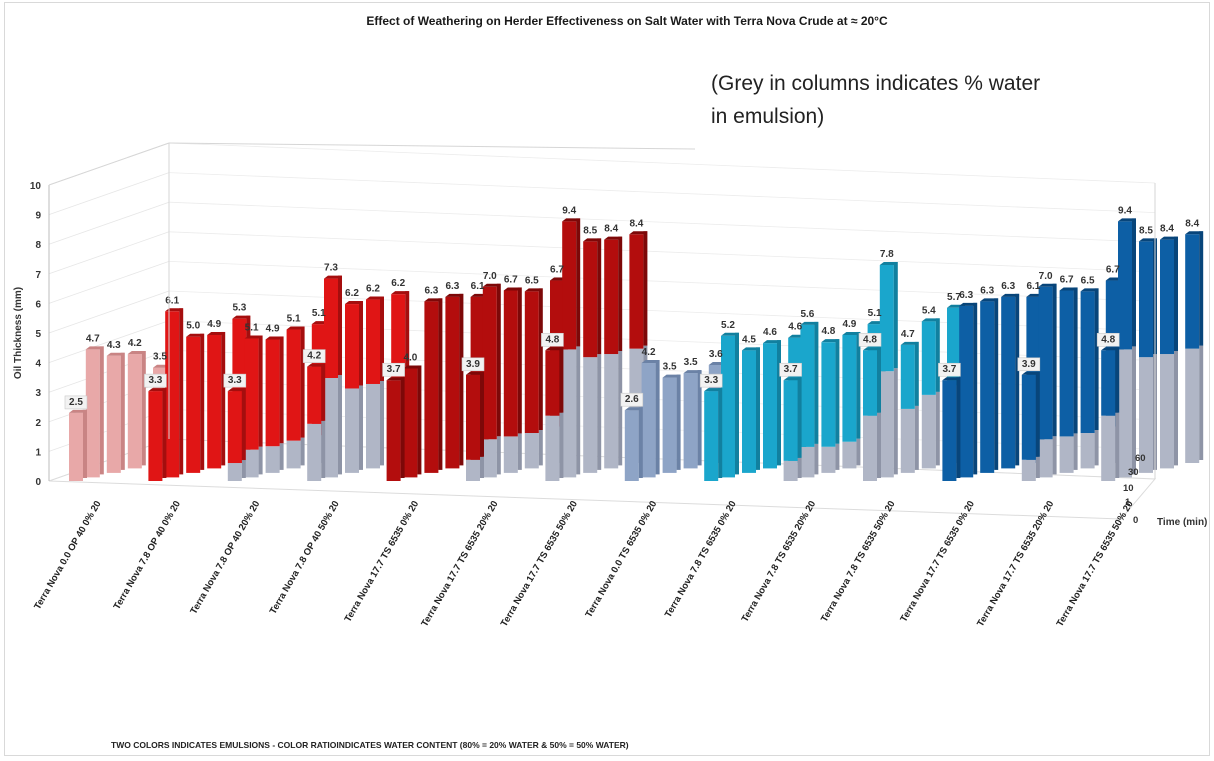  I want to click on data-label: 6.3, so click(987, 290).